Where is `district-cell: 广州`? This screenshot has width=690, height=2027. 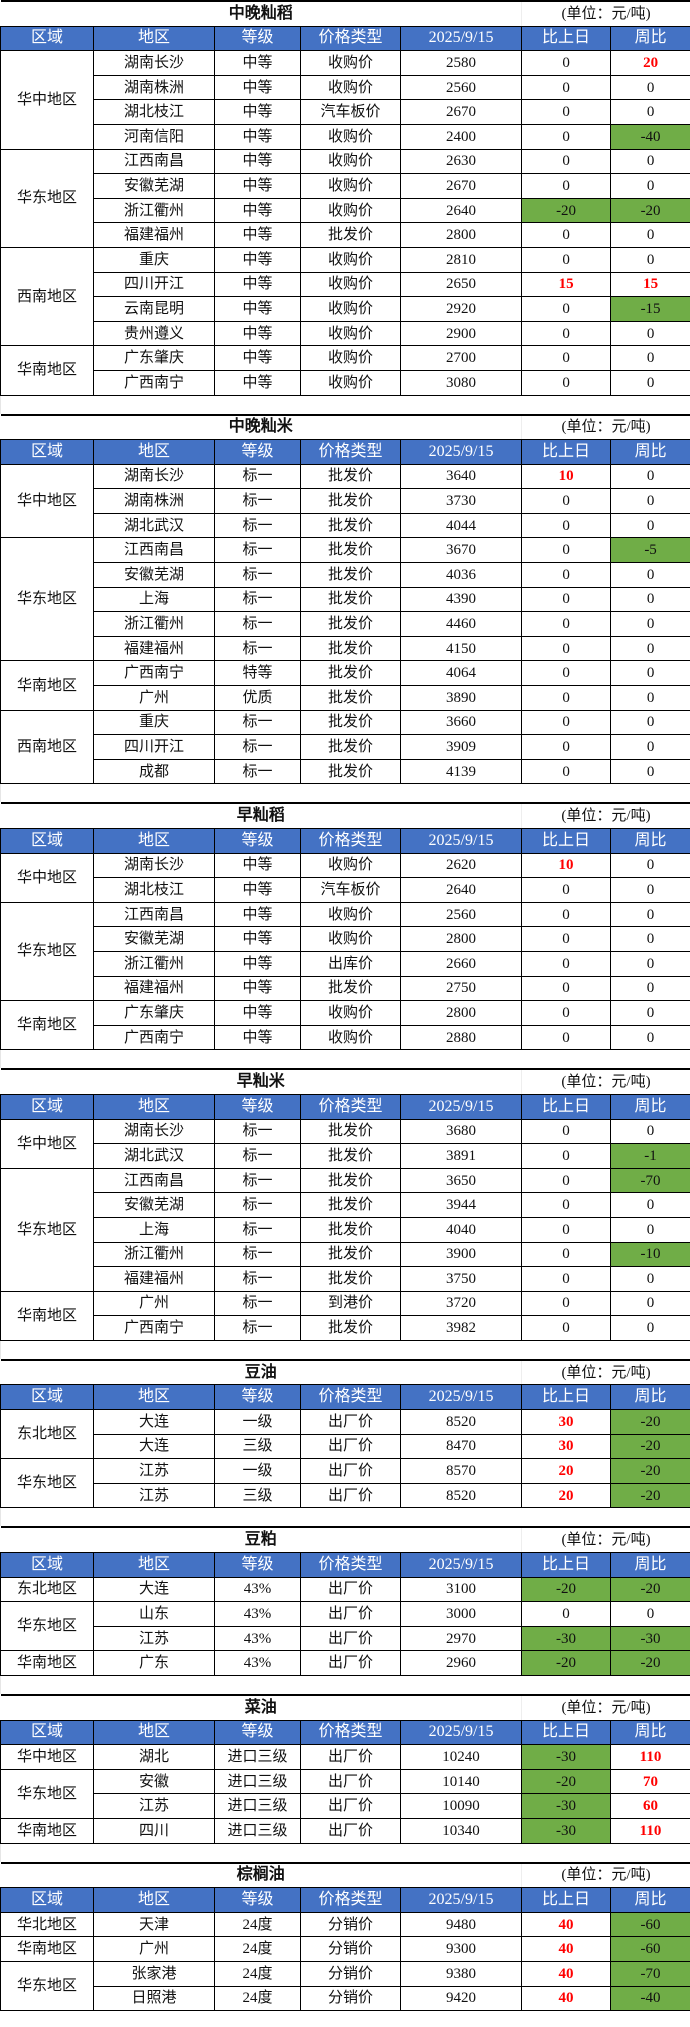
district-cell: 广州 is located at coordinates (154, 1949).